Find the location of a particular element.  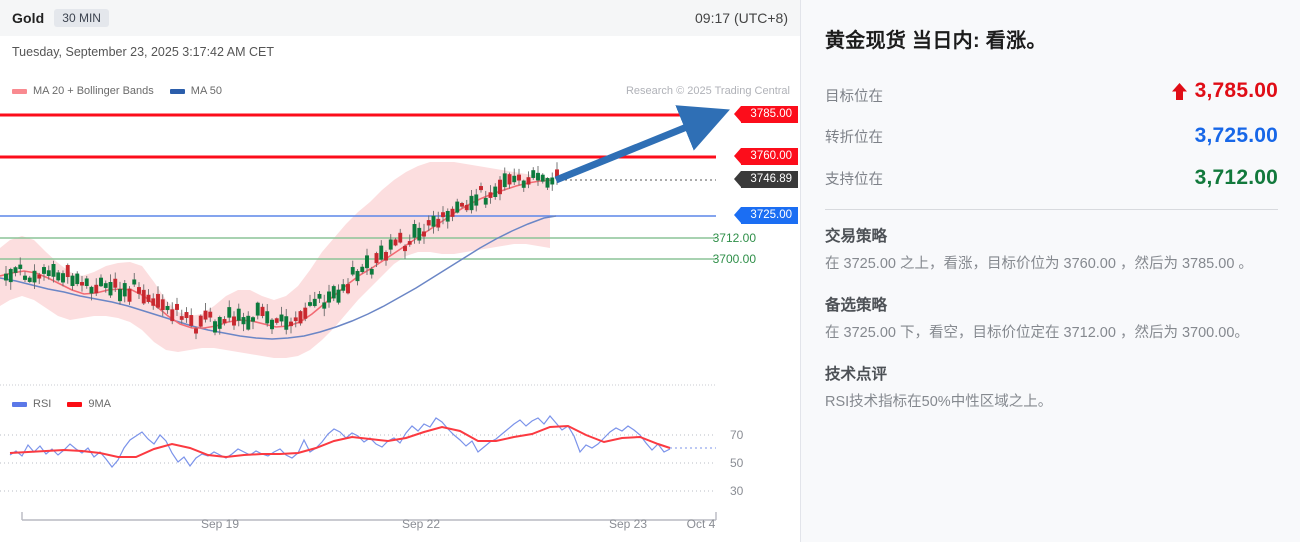

chart-legend: MA 20 + Bollinger Bands MA 50 is located at coordinates (117, 91).